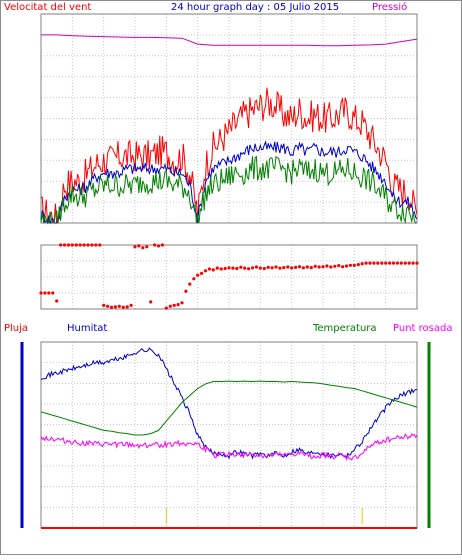 The height and width of the screenshot is (560, 462). Describe the element at coordinates (228, 189) in the screenshot. I see `wind-speed-series` at that location.